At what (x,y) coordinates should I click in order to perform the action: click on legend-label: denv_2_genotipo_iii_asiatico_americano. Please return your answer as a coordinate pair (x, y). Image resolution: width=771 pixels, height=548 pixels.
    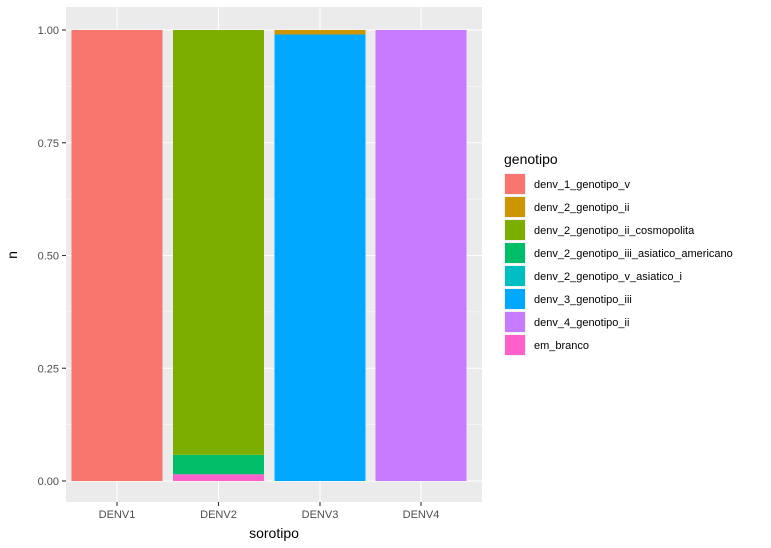
    Looking at the image, I should click on (633, 254).